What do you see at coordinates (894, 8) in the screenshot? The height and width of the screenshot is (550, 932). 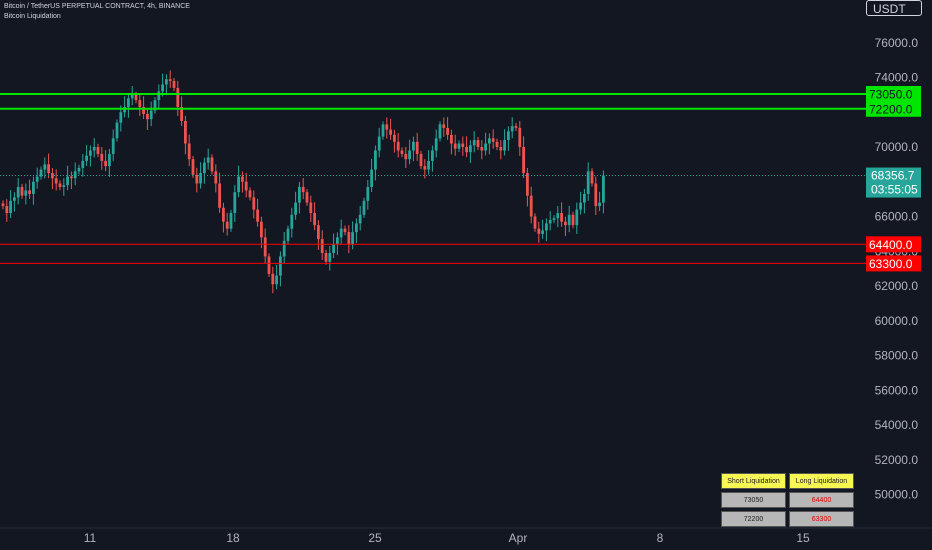 I see `currency-selector: USDT` at bounding box center [894, 8].